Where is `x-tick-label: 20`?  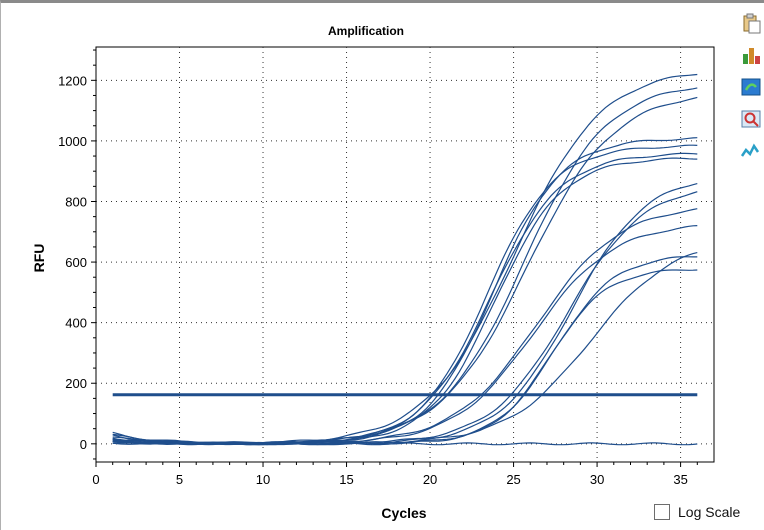
x-tick-label: 20 is located at coordinates (430, 479).